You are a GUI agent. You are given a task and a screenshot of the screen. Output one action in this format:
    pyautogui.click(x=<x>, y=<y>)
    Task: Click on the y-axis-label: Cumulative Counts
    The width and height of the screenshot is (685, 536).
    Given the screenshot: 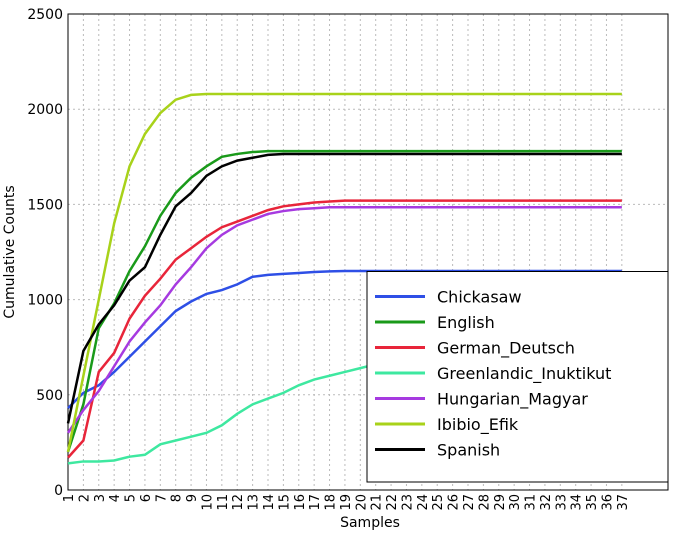 What is the action you would take?
    pyautogui.click(x=10, y=251)
    